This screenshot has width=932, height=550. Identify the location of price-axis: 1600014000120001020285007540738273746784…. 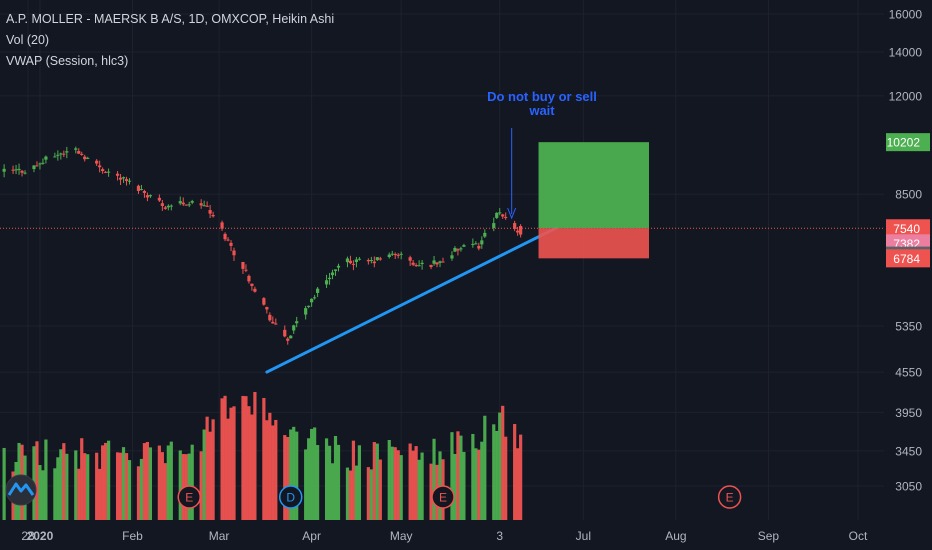
(908, 251).